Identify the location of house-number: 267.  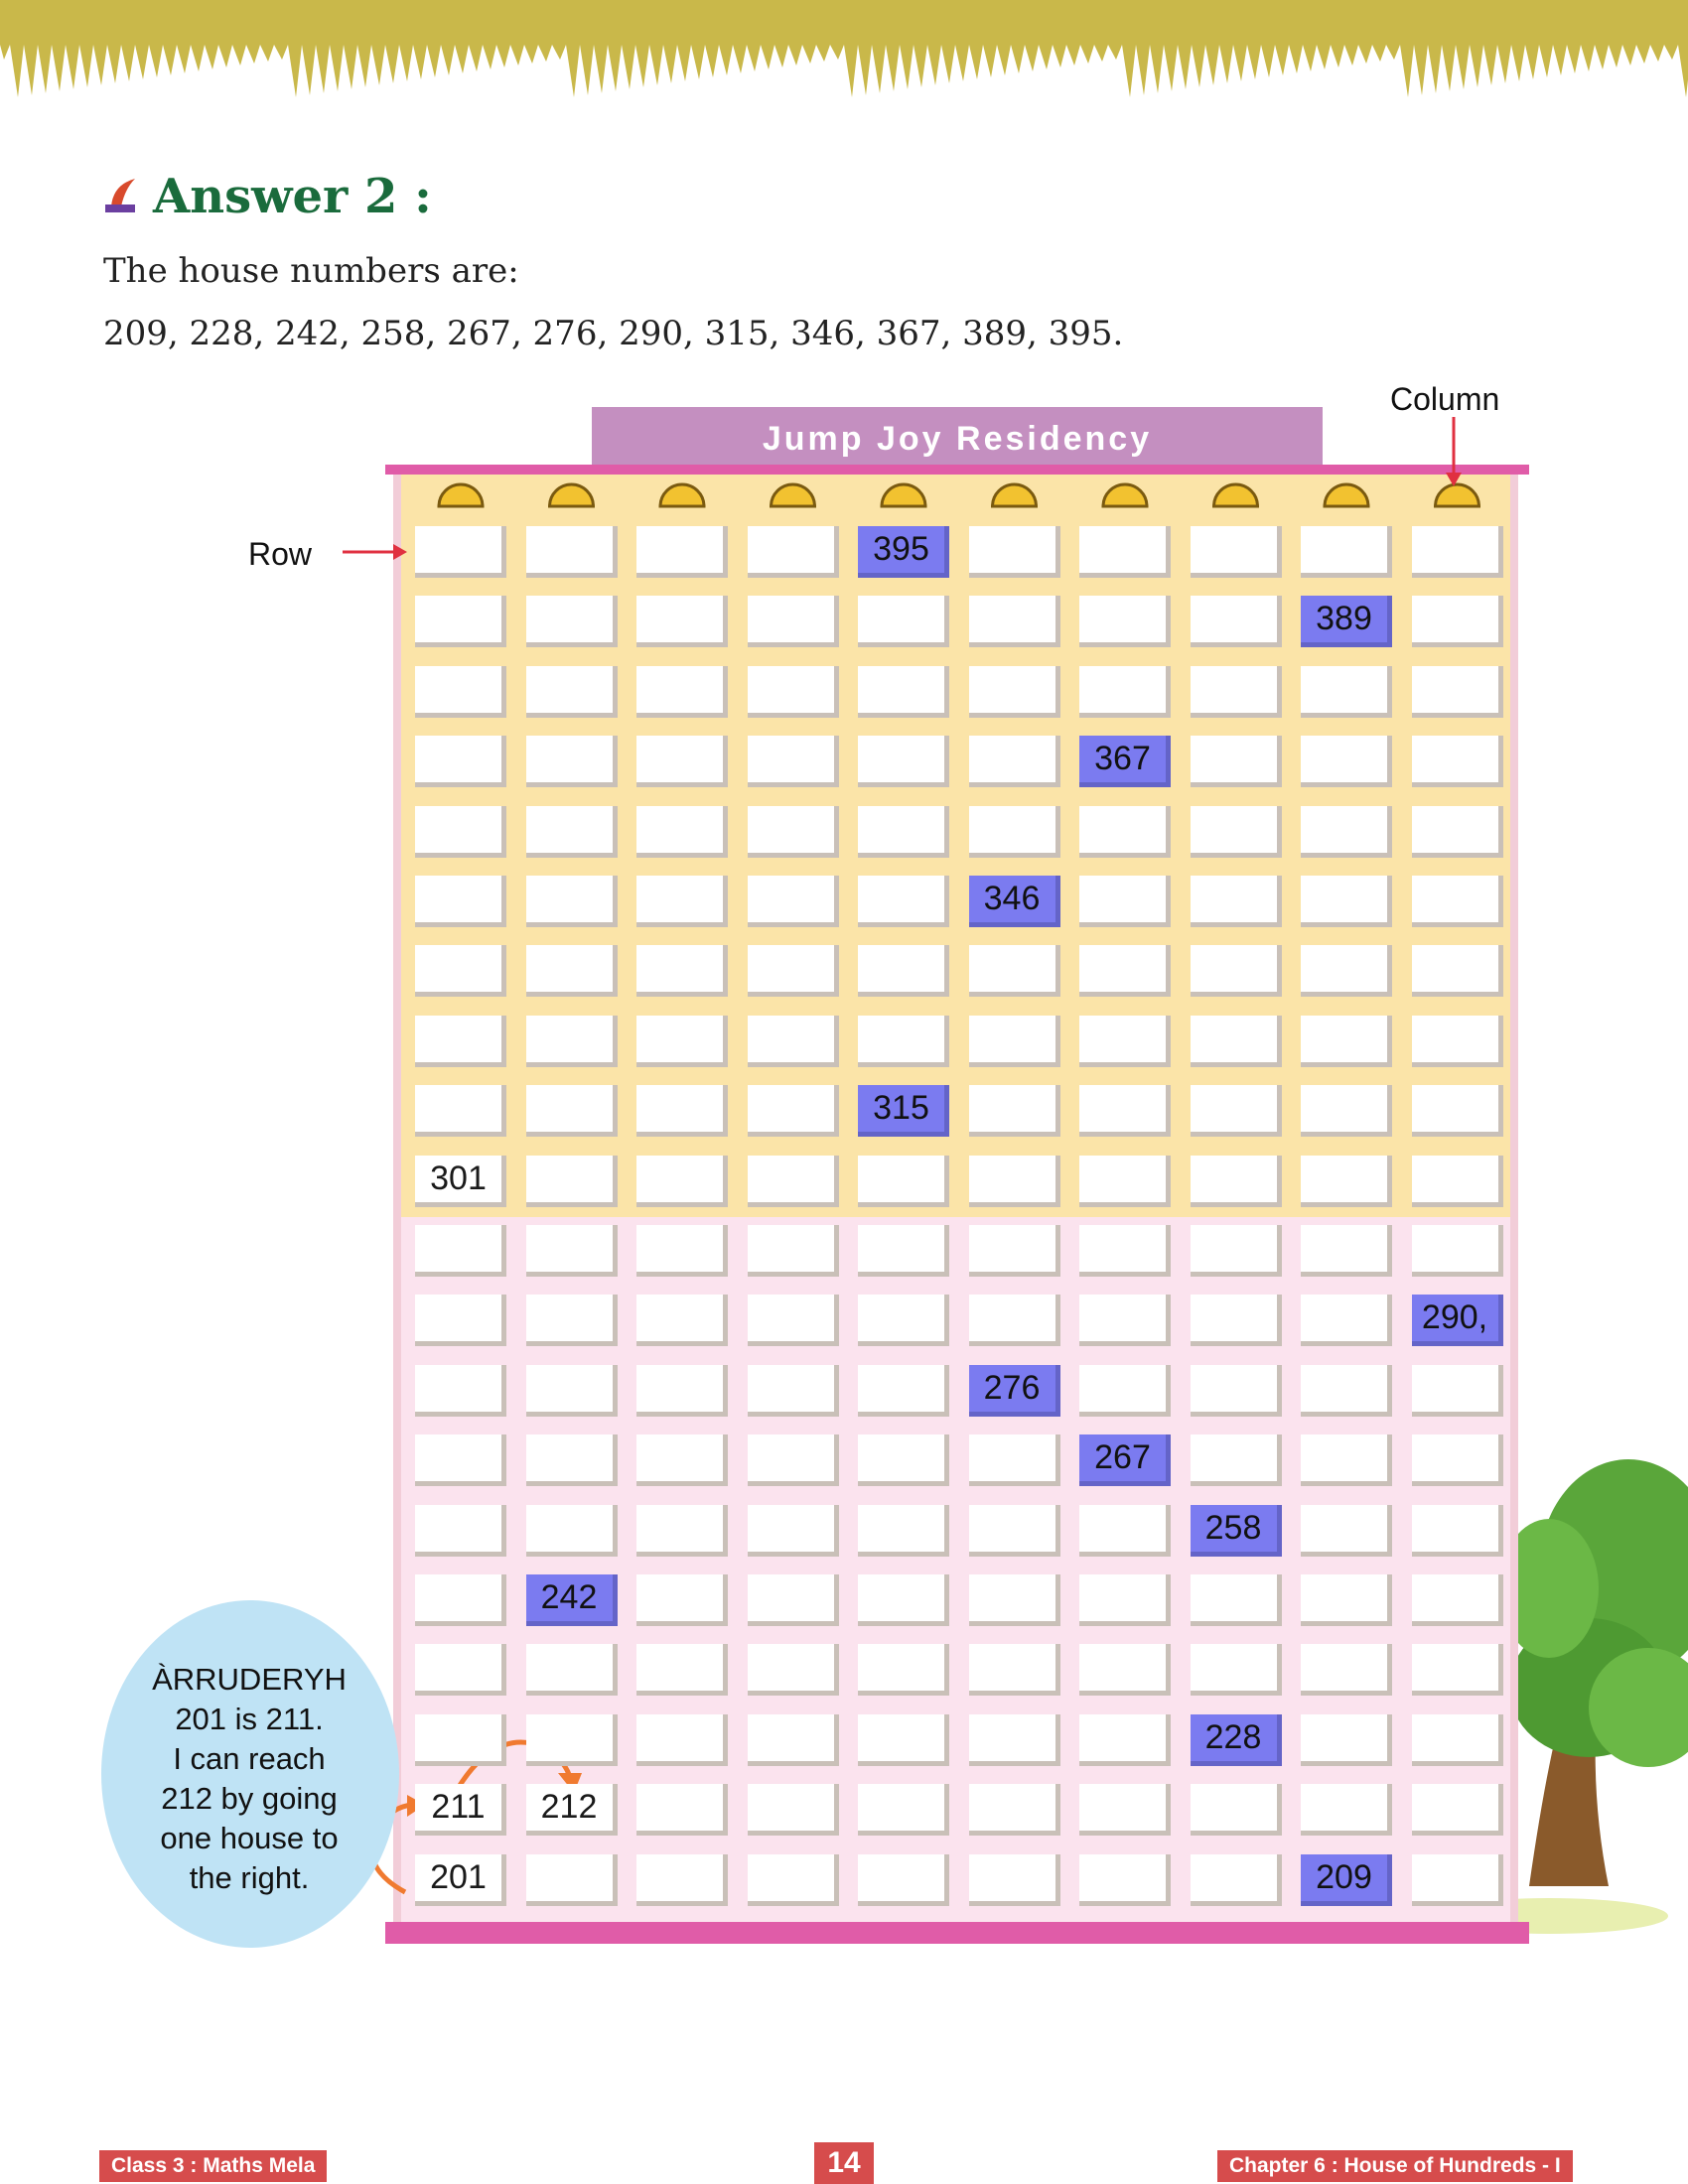
(1125, 1460).